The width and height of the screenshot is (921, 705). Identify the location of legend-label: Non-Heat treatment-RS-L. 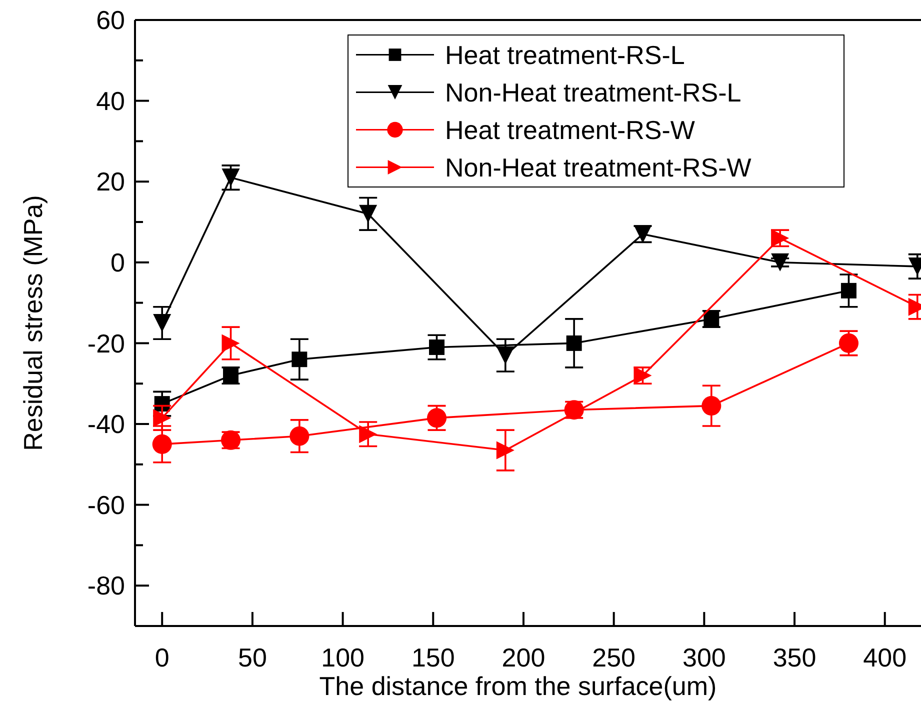
(593, 92).